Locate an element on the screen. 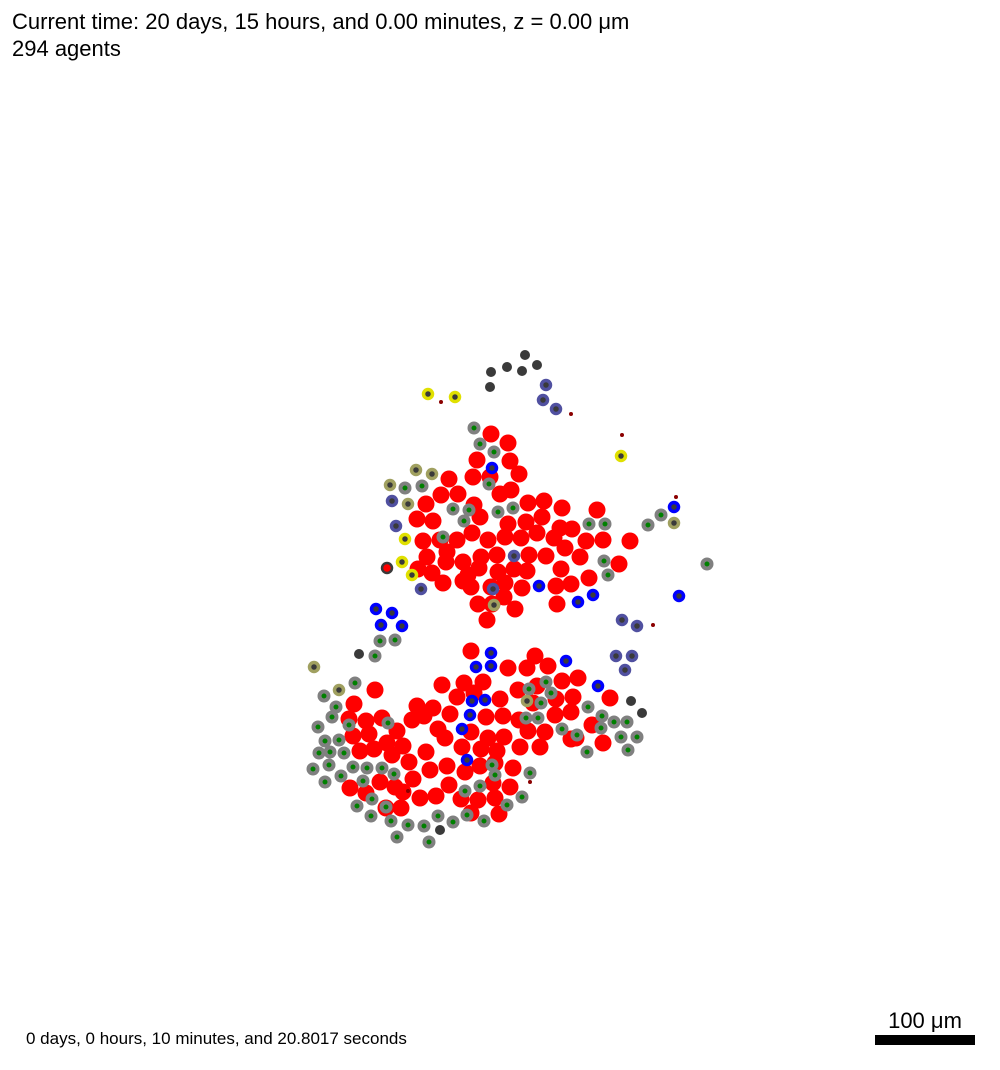 This screenshot has width=1000, height=1070. yellow-ringed-cell is located at coordinates (402, 562).